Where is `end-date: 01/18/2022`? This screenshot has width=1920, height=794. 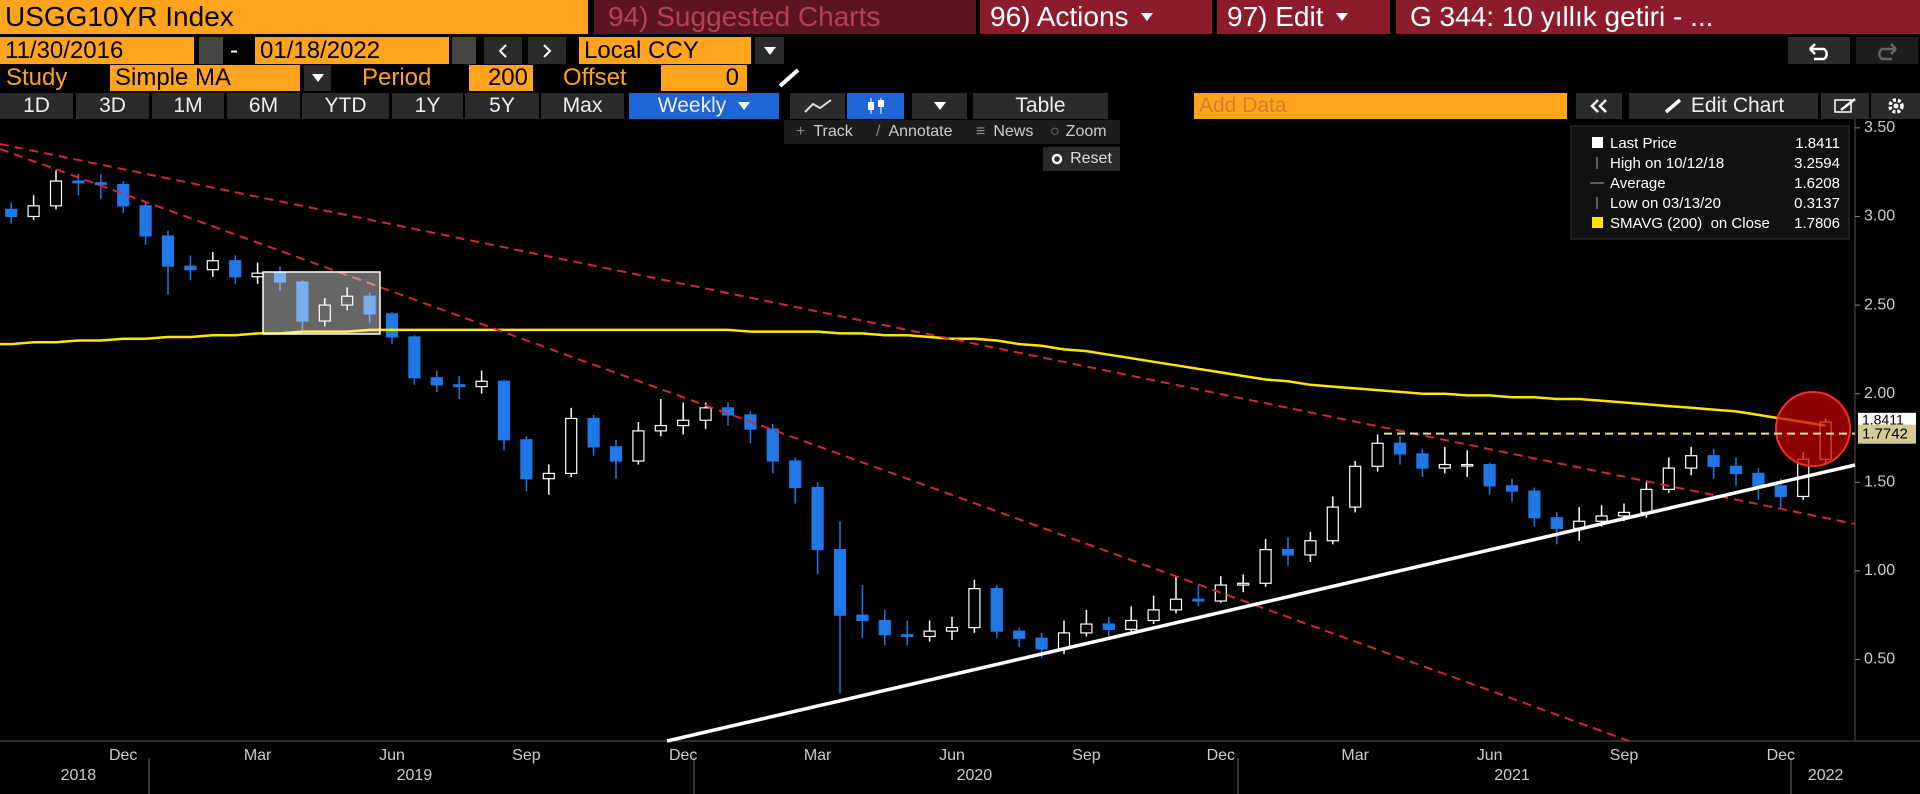
end-date: 01/18/2022 is located at coordinates (352, 50).